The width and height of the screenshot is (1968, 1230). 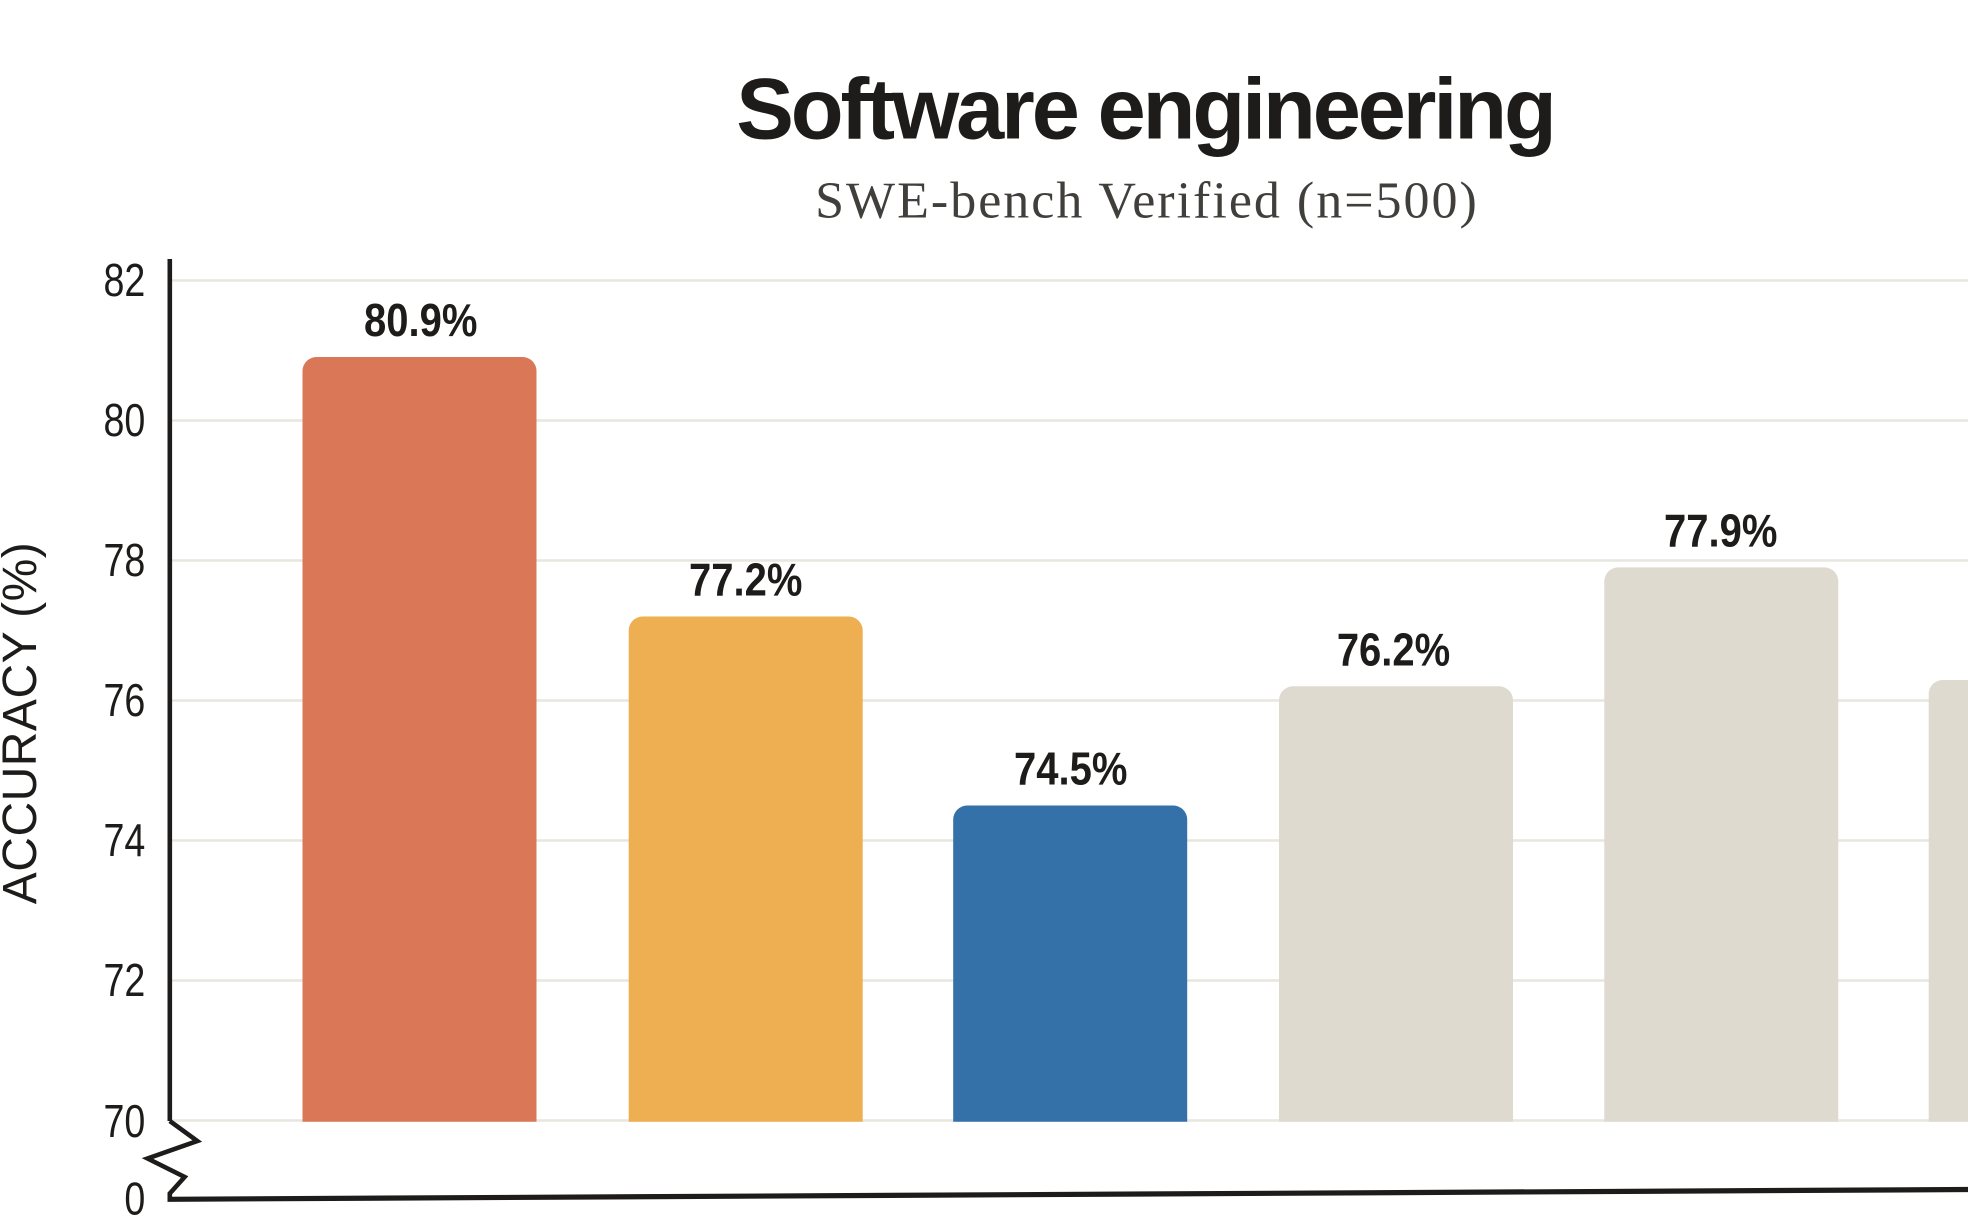 I want to click on svg-text: 82, so click(x=124, y=280).